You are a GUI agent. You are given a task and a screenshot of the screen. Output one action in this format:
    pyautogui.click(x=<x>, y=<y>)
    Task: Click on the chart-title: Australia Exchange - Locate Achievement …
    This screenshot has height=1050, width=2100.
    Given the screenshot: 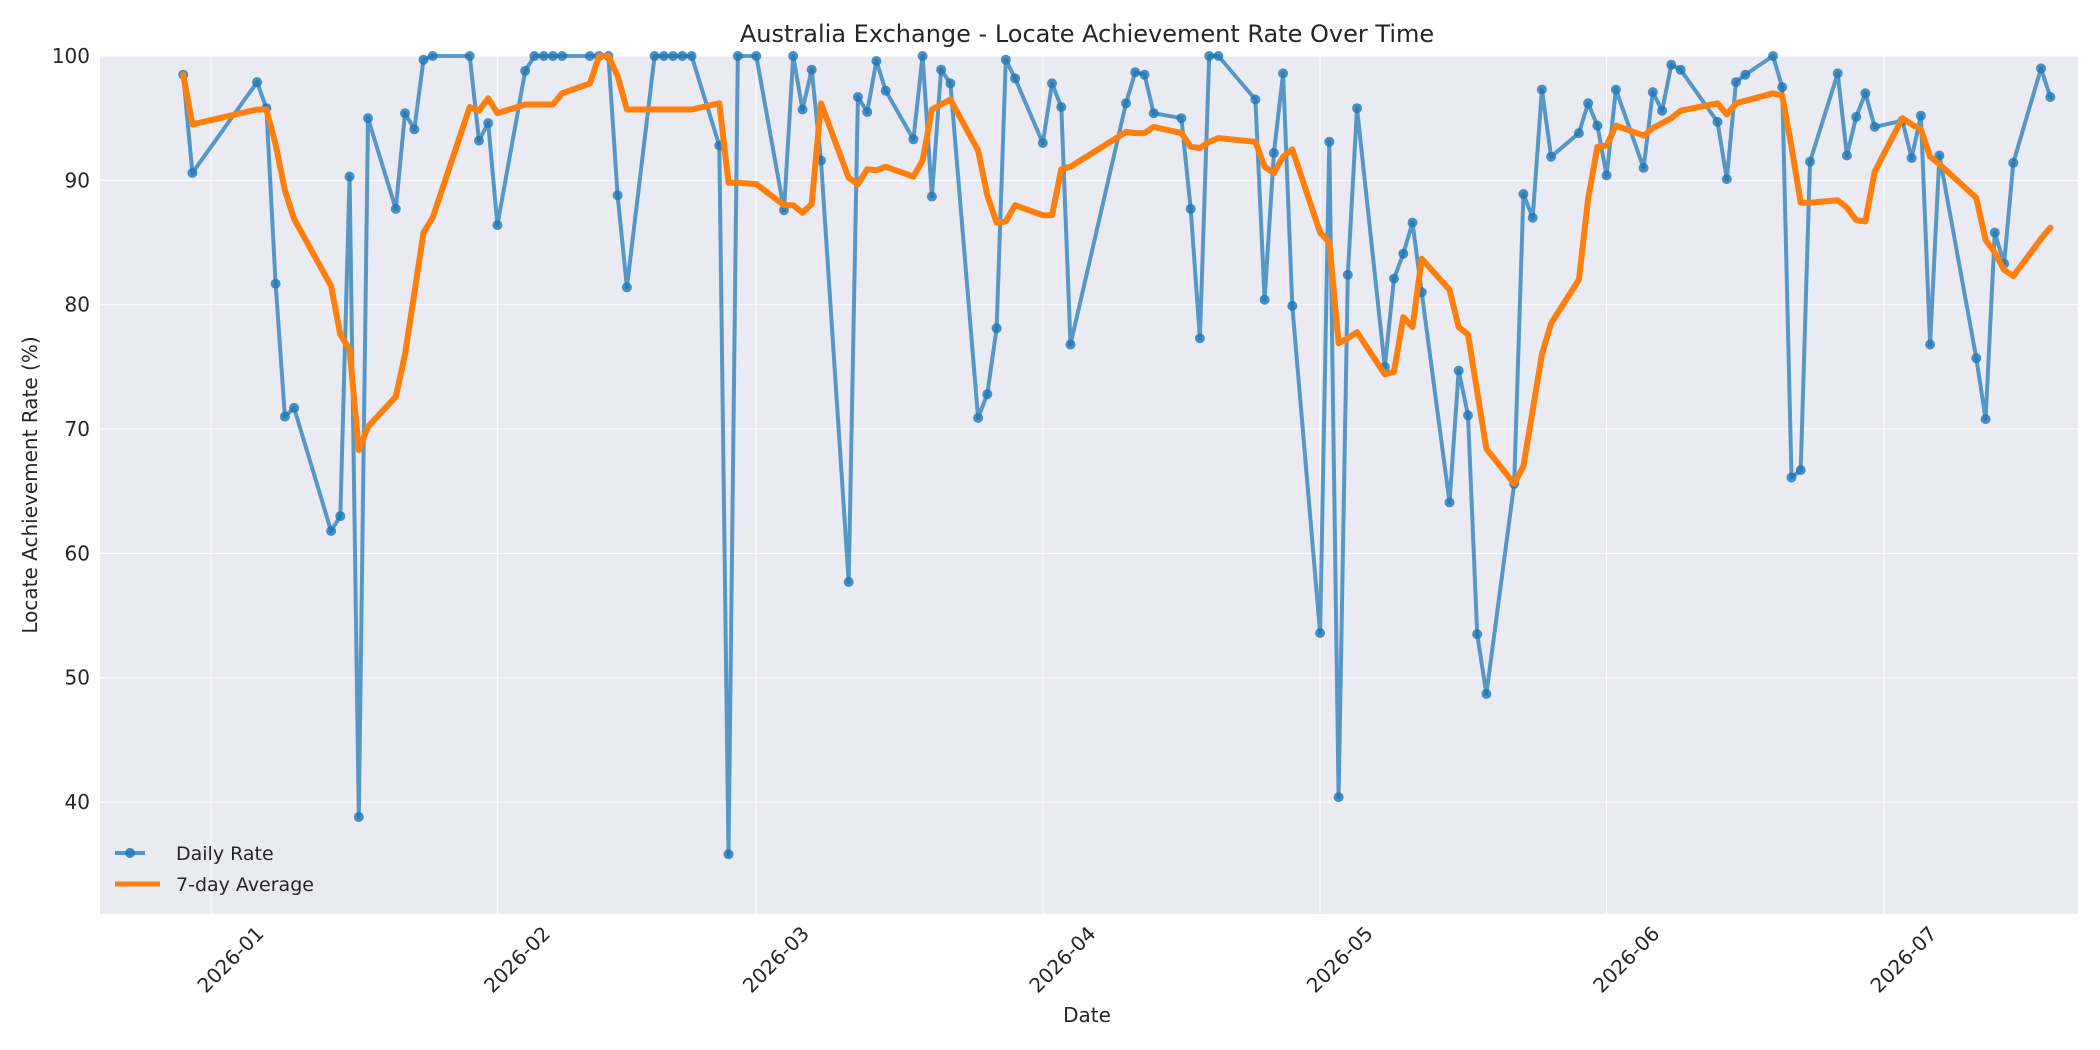 What is the action you would take?
    pyautogui.click(x=1087, y=34)
    